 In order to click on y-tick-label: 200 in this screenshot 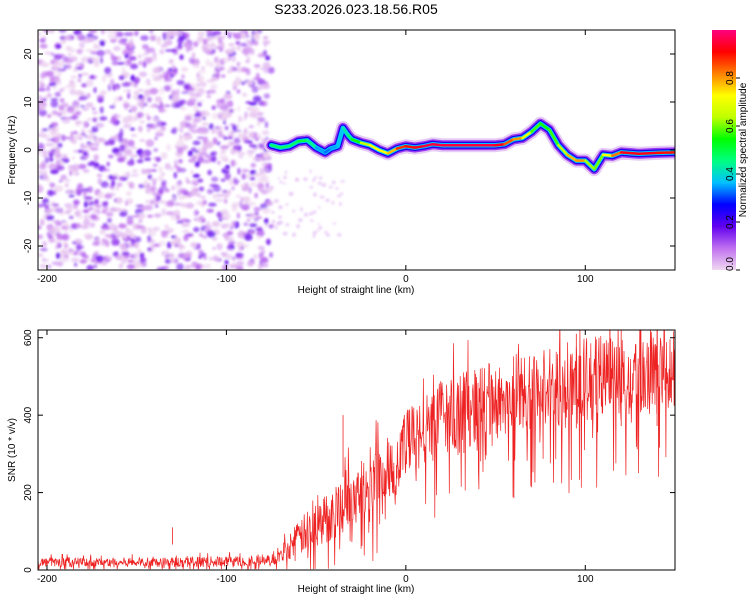, I will do `click(28, 492)`.